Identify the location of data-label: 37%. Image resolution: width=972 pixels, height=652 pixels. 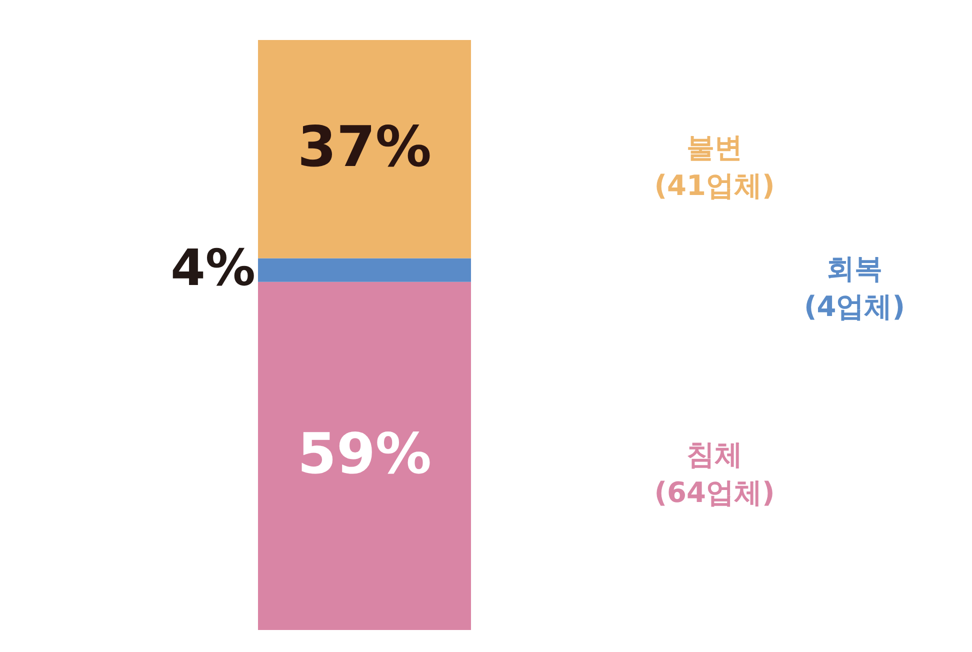
(364, 147).